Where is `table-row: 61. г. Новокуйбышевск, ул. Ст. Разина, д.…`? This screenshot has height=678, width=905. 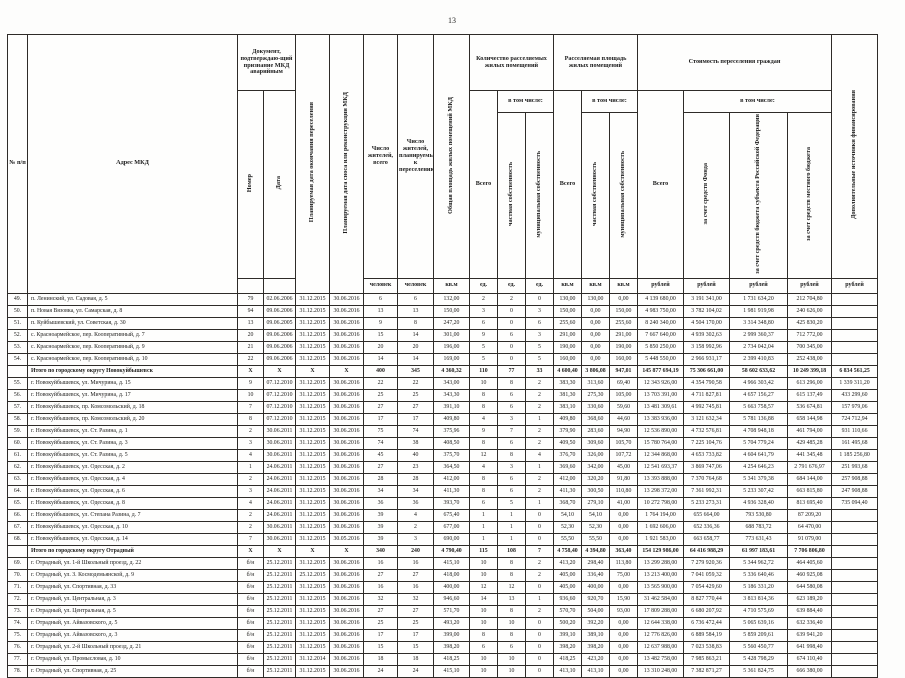 table-row: 61. г. Новокуйбышевск, ул. Ст. Разина, д.… is located at coordinates (443, 455).